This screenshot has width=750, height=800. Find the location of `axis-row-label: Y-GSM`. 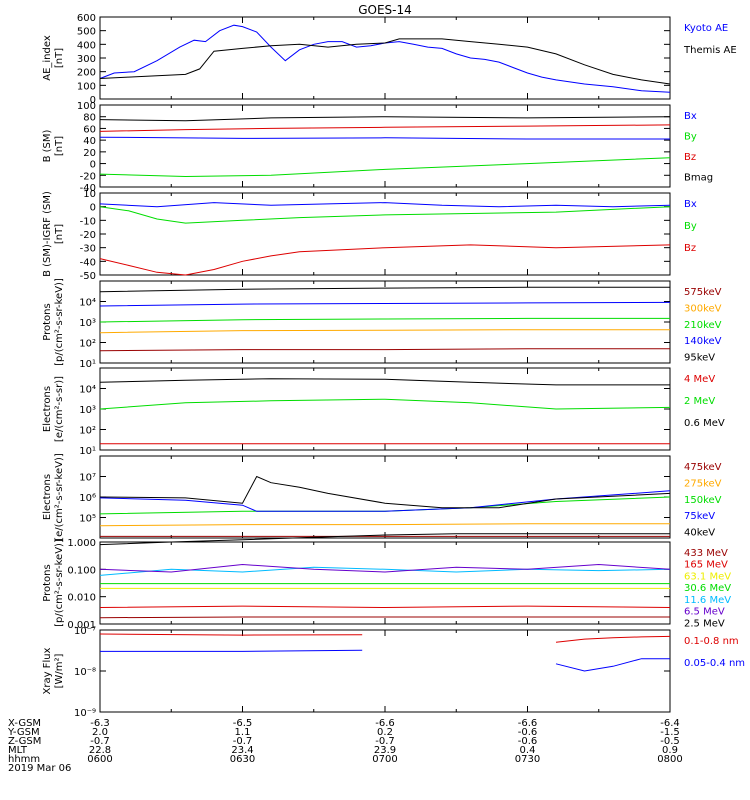

axis-row-label: Y-GSM is located at coordinates (23, 732).